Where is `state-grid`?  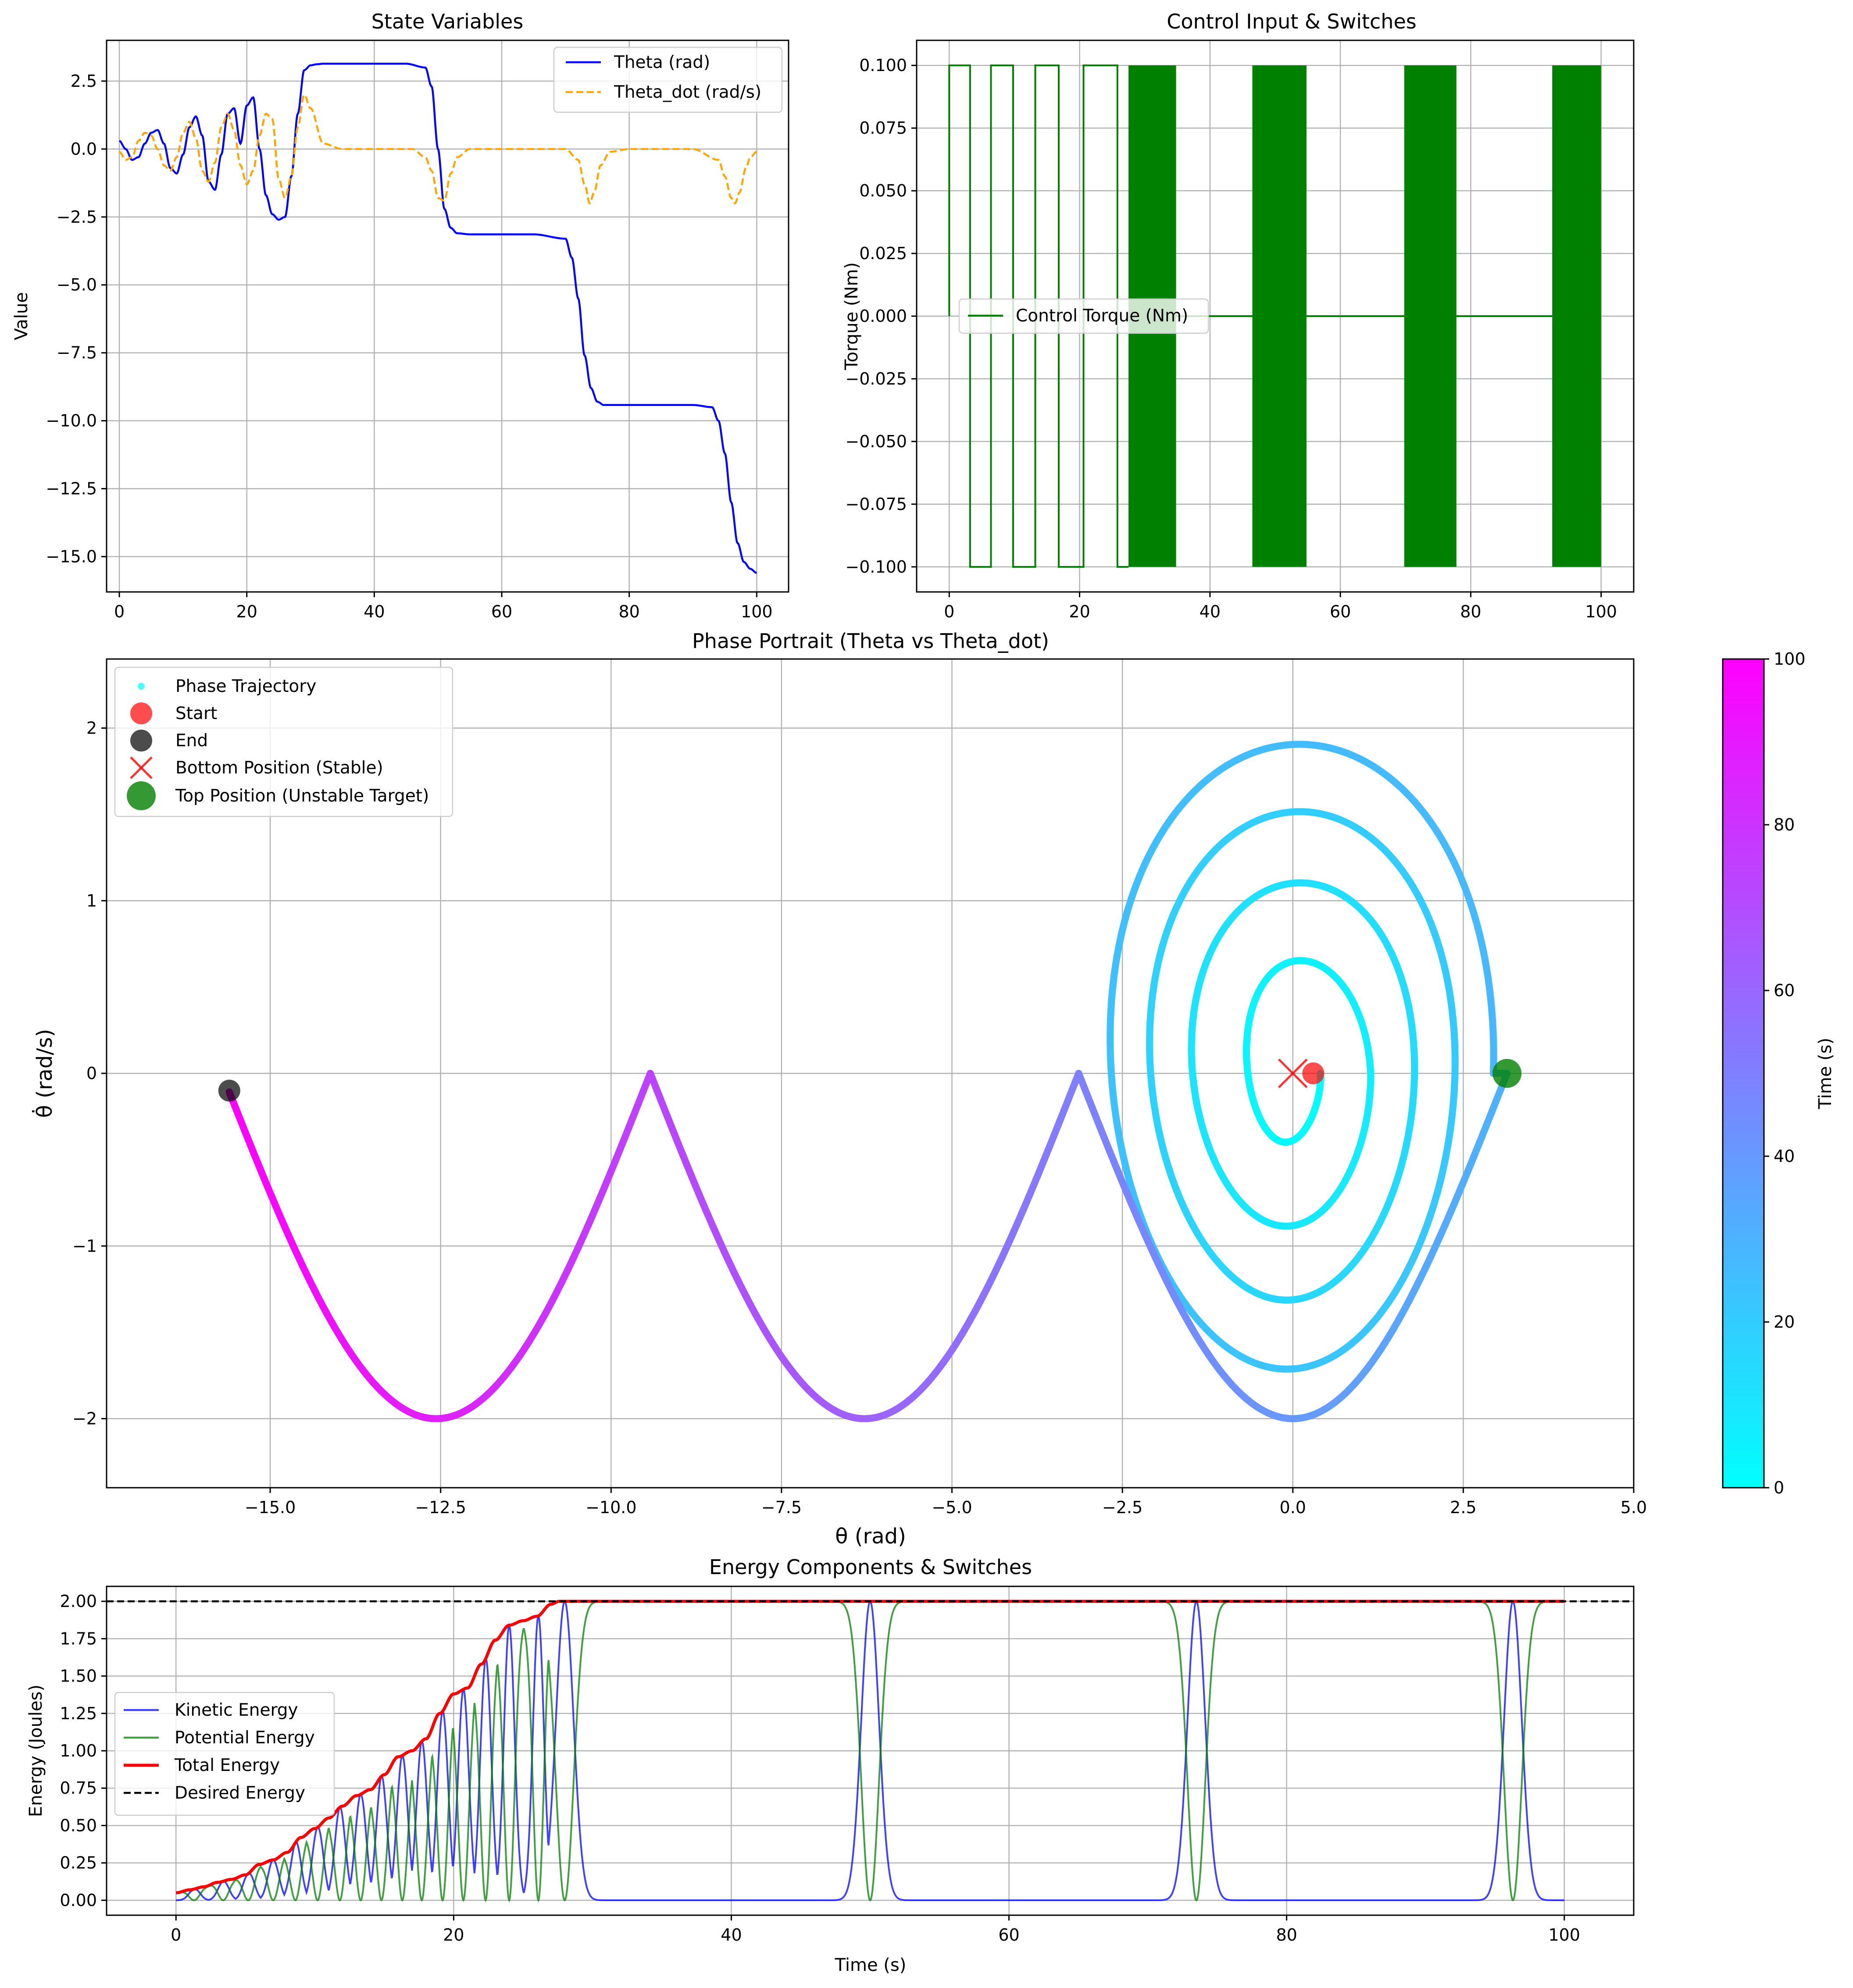
state-grid is located at coordinates (448, 316).